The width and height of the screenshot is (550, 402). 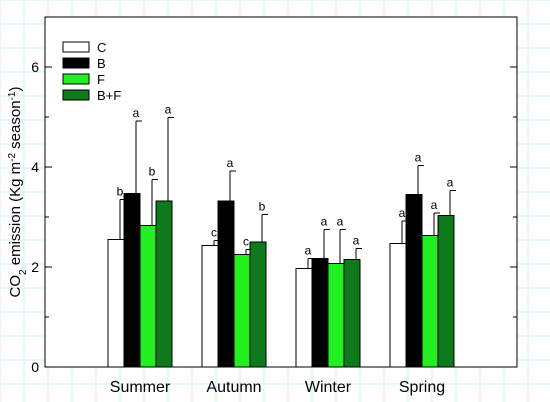 I want to click on x-tick-label-autumn: Autumn, so click(x=233, y=387).